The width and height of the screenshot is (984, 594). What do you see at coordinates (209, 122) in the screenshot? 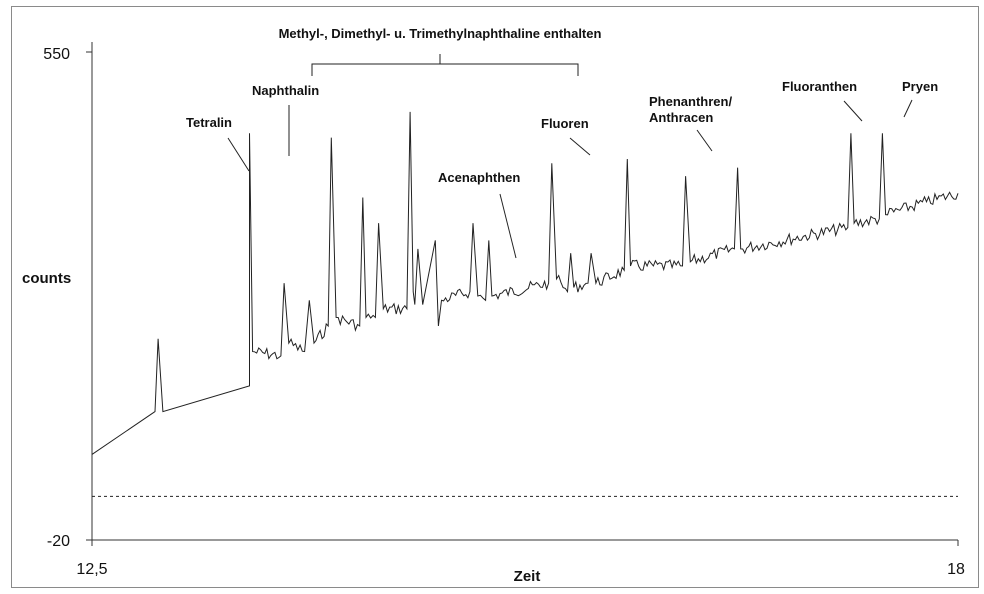
I see `annotation-tetralin: Tetralin` at bounding box center [209, 122].